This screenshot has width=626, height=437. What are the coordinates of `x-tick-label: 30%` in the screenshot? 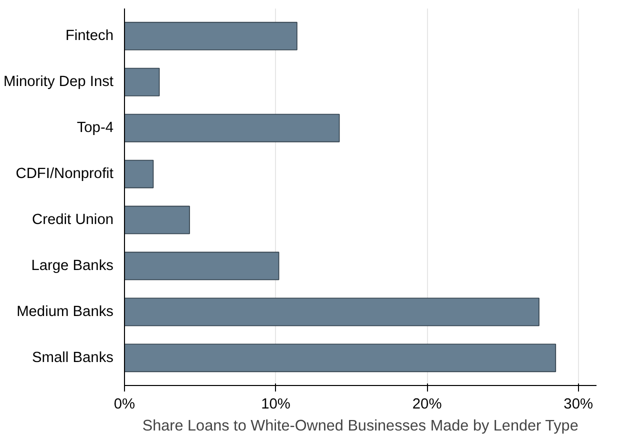 It's located at (579, 404).